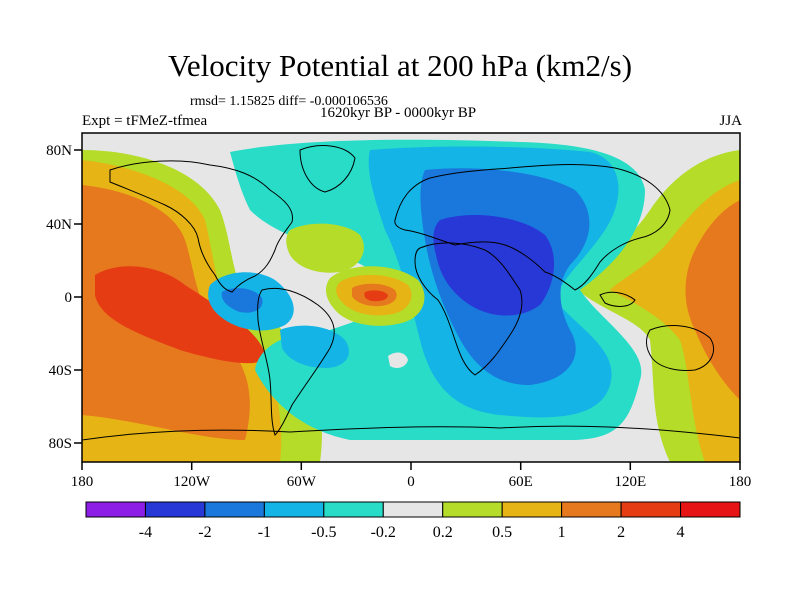 This screenshot has width=800, height=600. I want to click on colorbar-labels: -4 -2 -1 -0.5 -0.2 0.2 0.5 1 2 4, so click(412, 532).